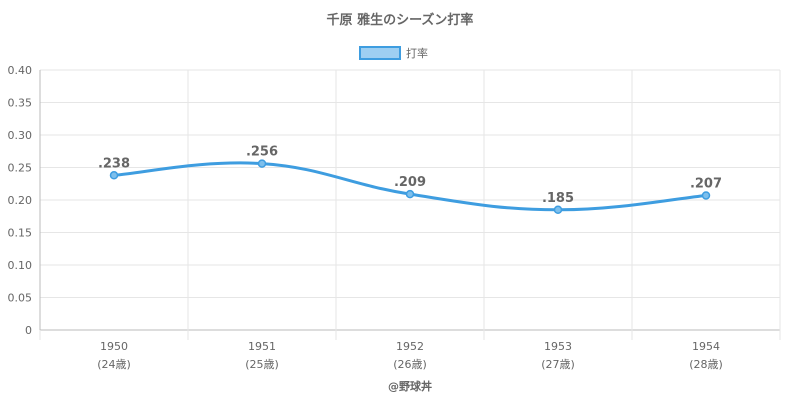 This screenshot has width=800, height=400. I want to click on data-label: .256, so click(262, 152).